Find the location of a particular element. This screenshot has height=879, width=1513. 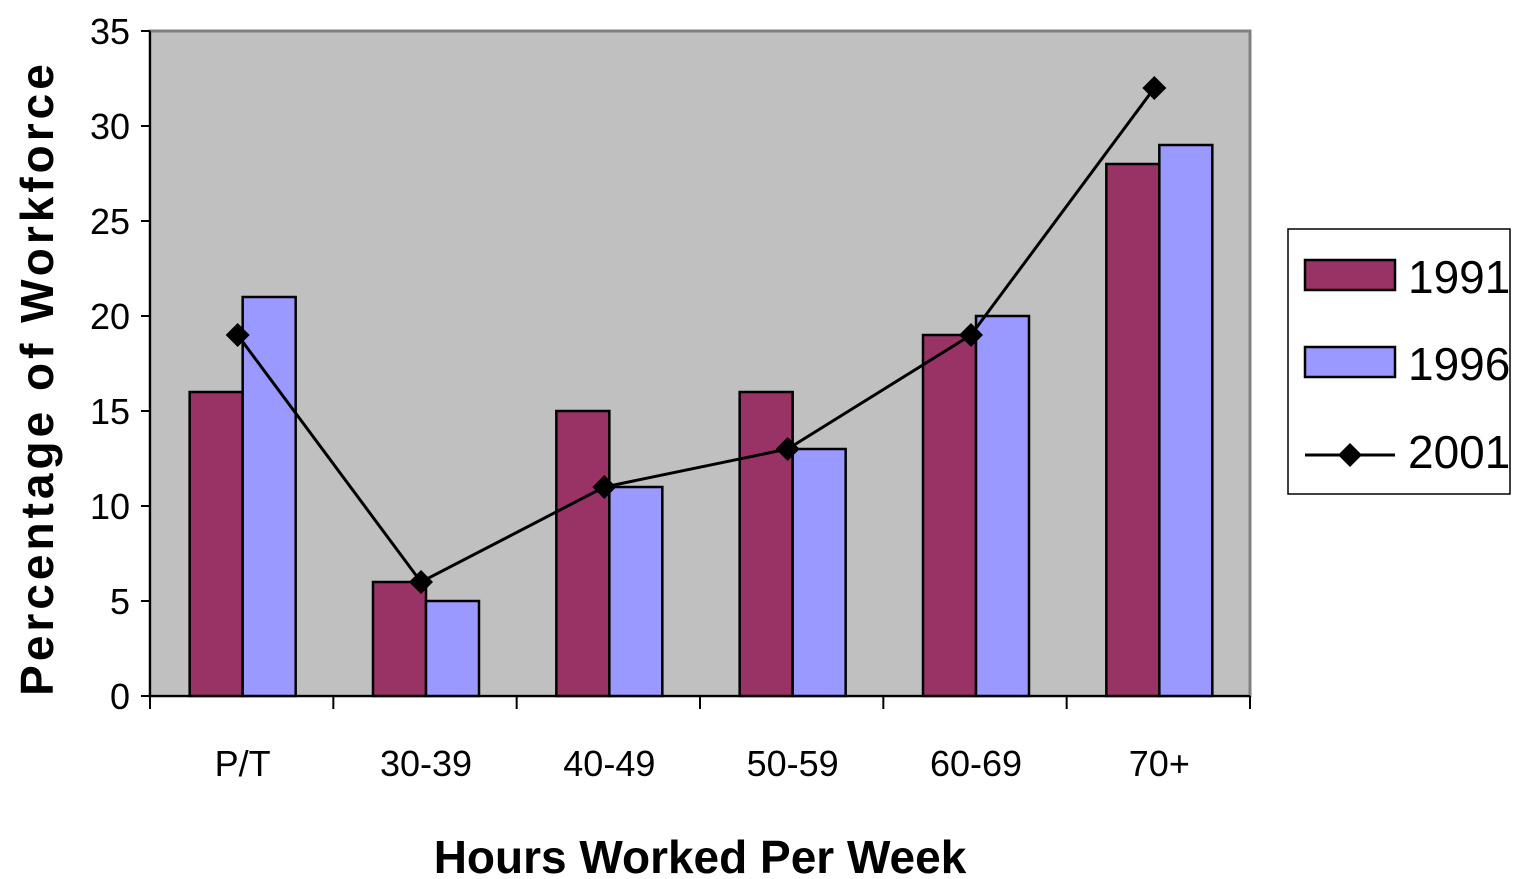

marker-2001-70+ is located at coordinates (1154, 88).